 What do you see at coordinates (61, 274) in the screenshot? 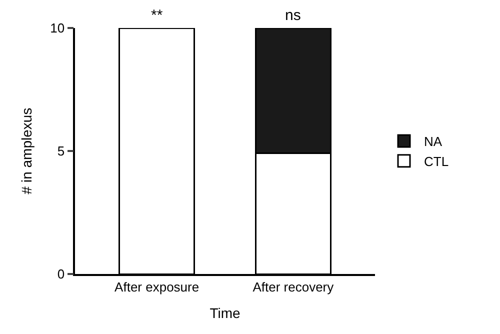
I see `y-tick-label: 0` at bounding box center [61, 274].